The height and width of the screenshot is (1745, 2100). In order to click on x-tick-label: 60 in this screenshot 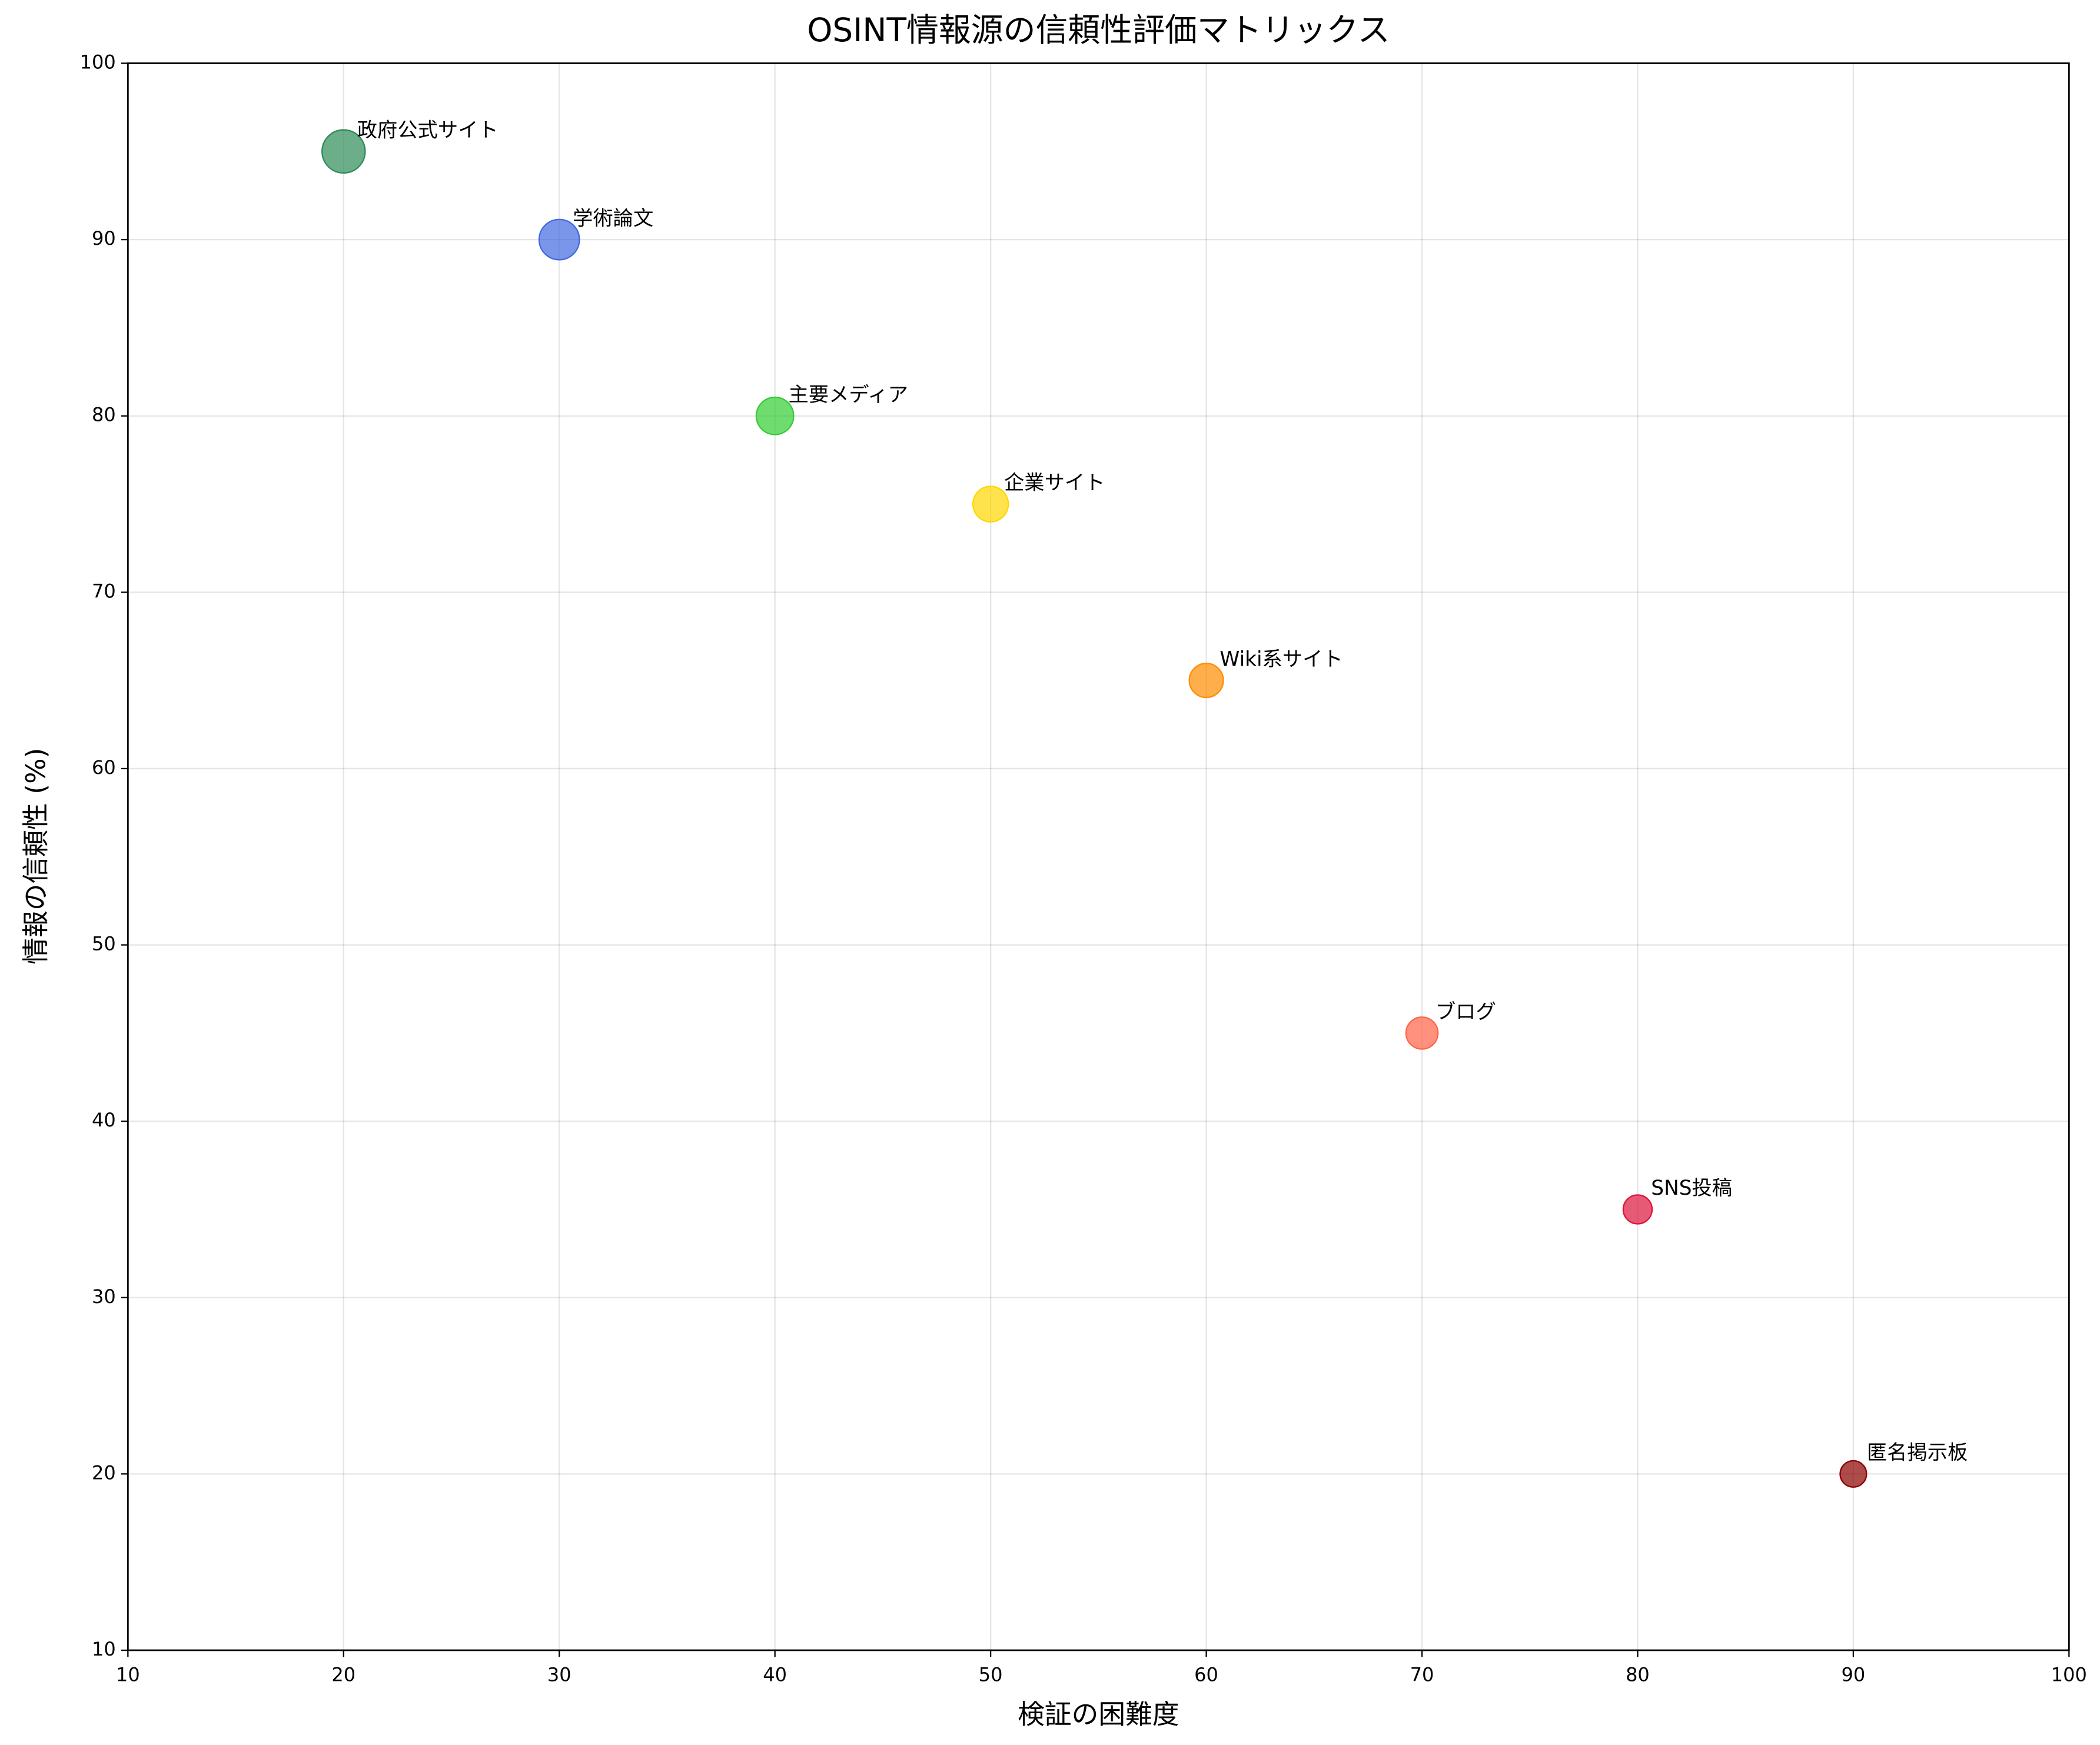, I will do `click(1206, 1674)`.